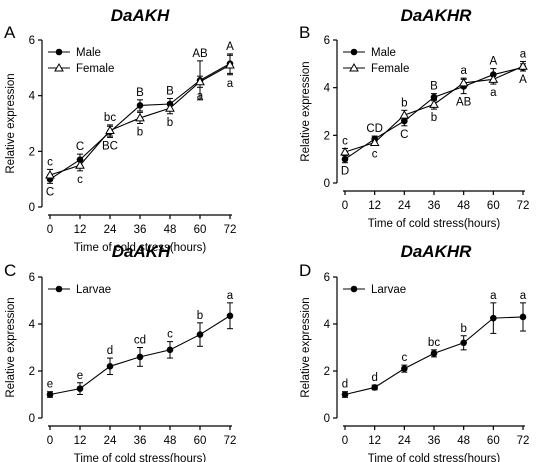 Image resolution: width=550 pixels, height=462 pixels. I want to click on panel-letter: C, so click(10, 270).